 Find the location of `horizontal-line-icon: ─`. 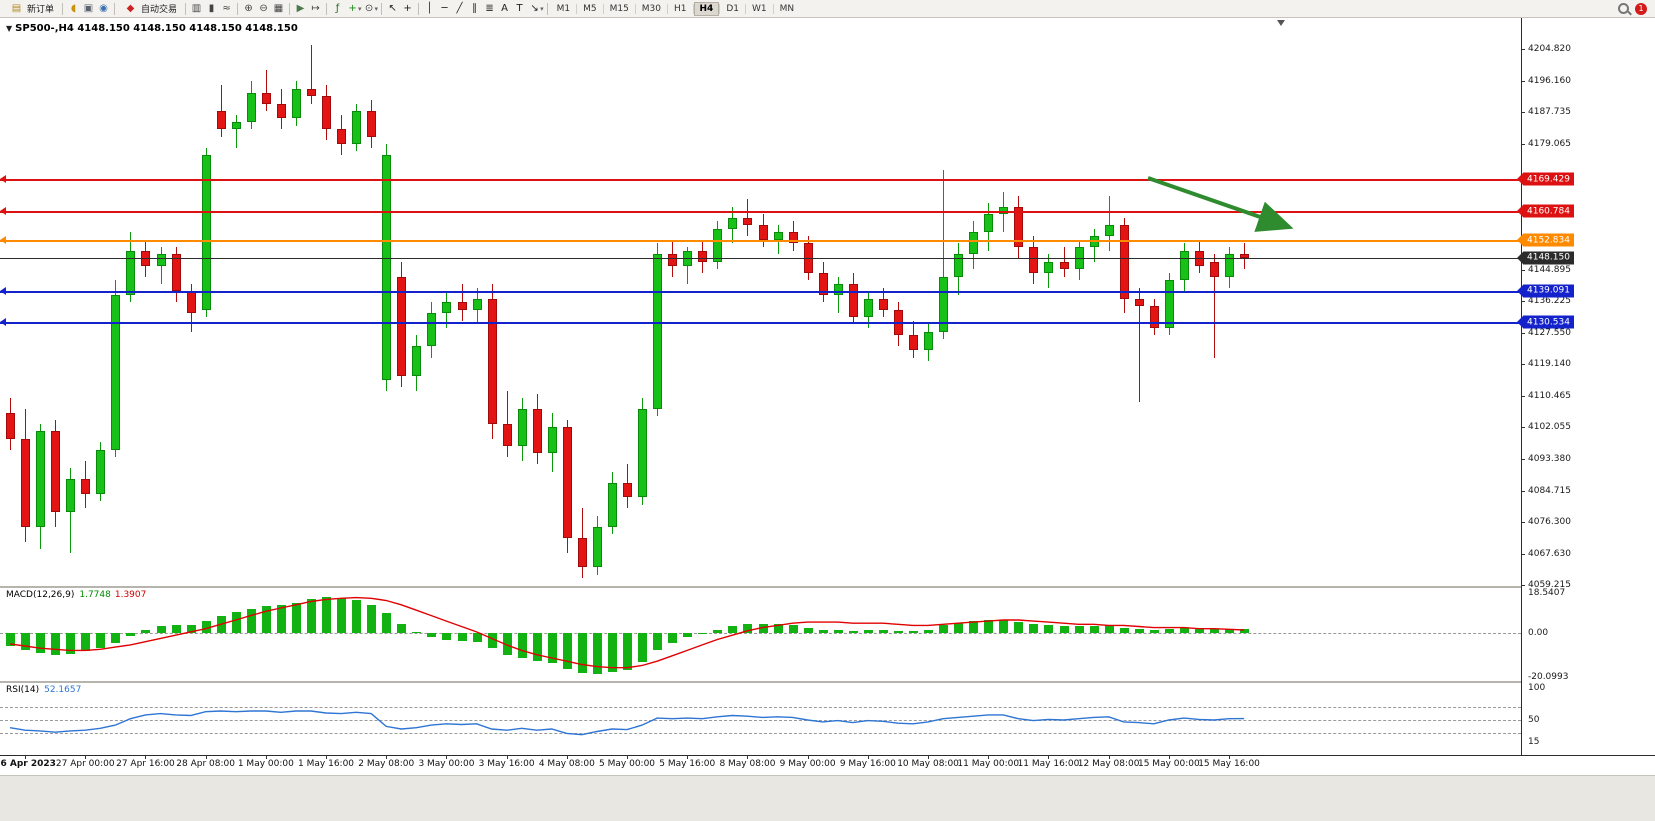

horizontal-line-icon: ─ is located at coordinates (444, 8).